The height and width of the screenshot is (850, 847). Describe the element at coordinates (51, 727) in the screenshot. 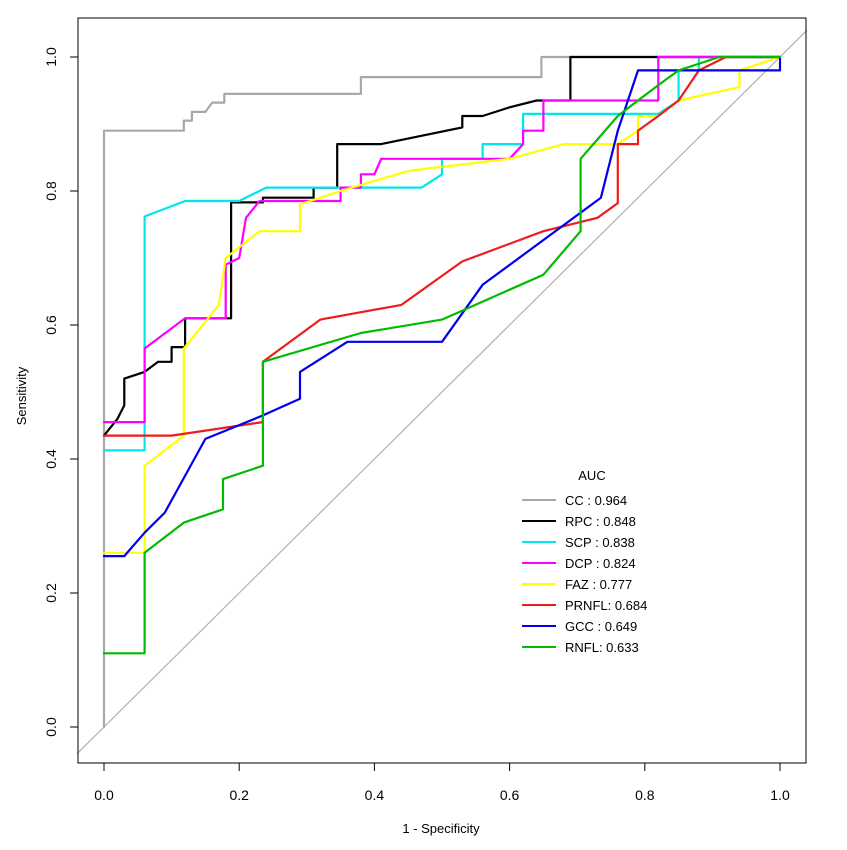

I see `y-tick-label: 0.0` at that location.